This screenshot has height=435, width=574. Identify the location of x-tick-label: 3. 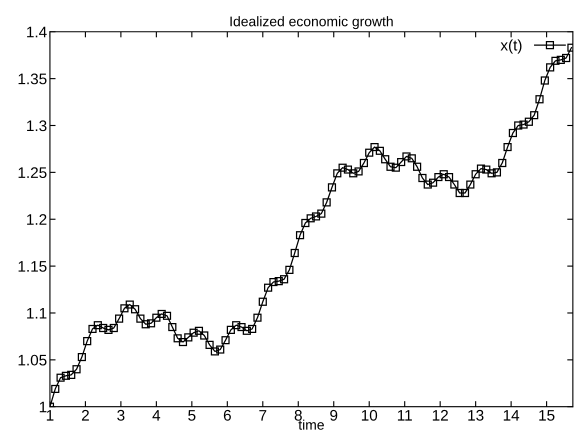
(120, 415).